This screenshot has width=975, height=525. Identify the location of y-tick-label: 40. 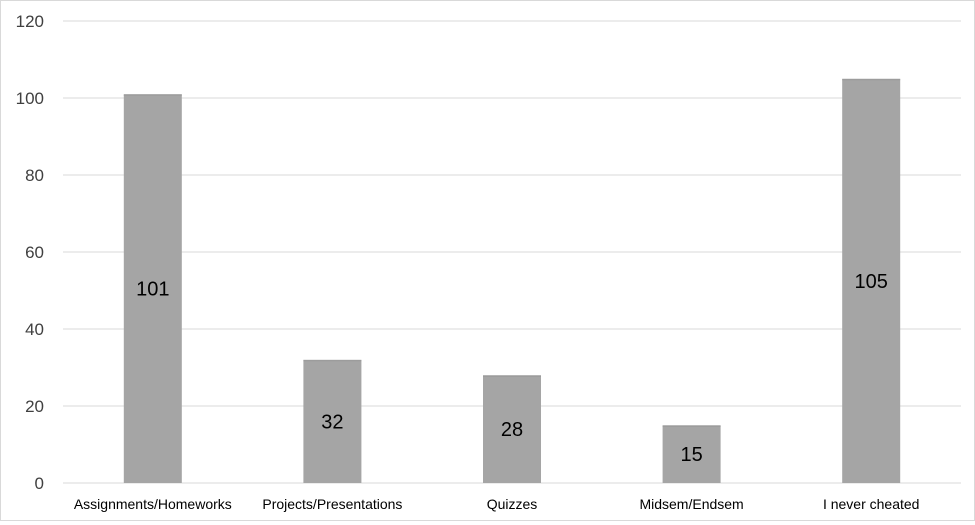
(34, 329).